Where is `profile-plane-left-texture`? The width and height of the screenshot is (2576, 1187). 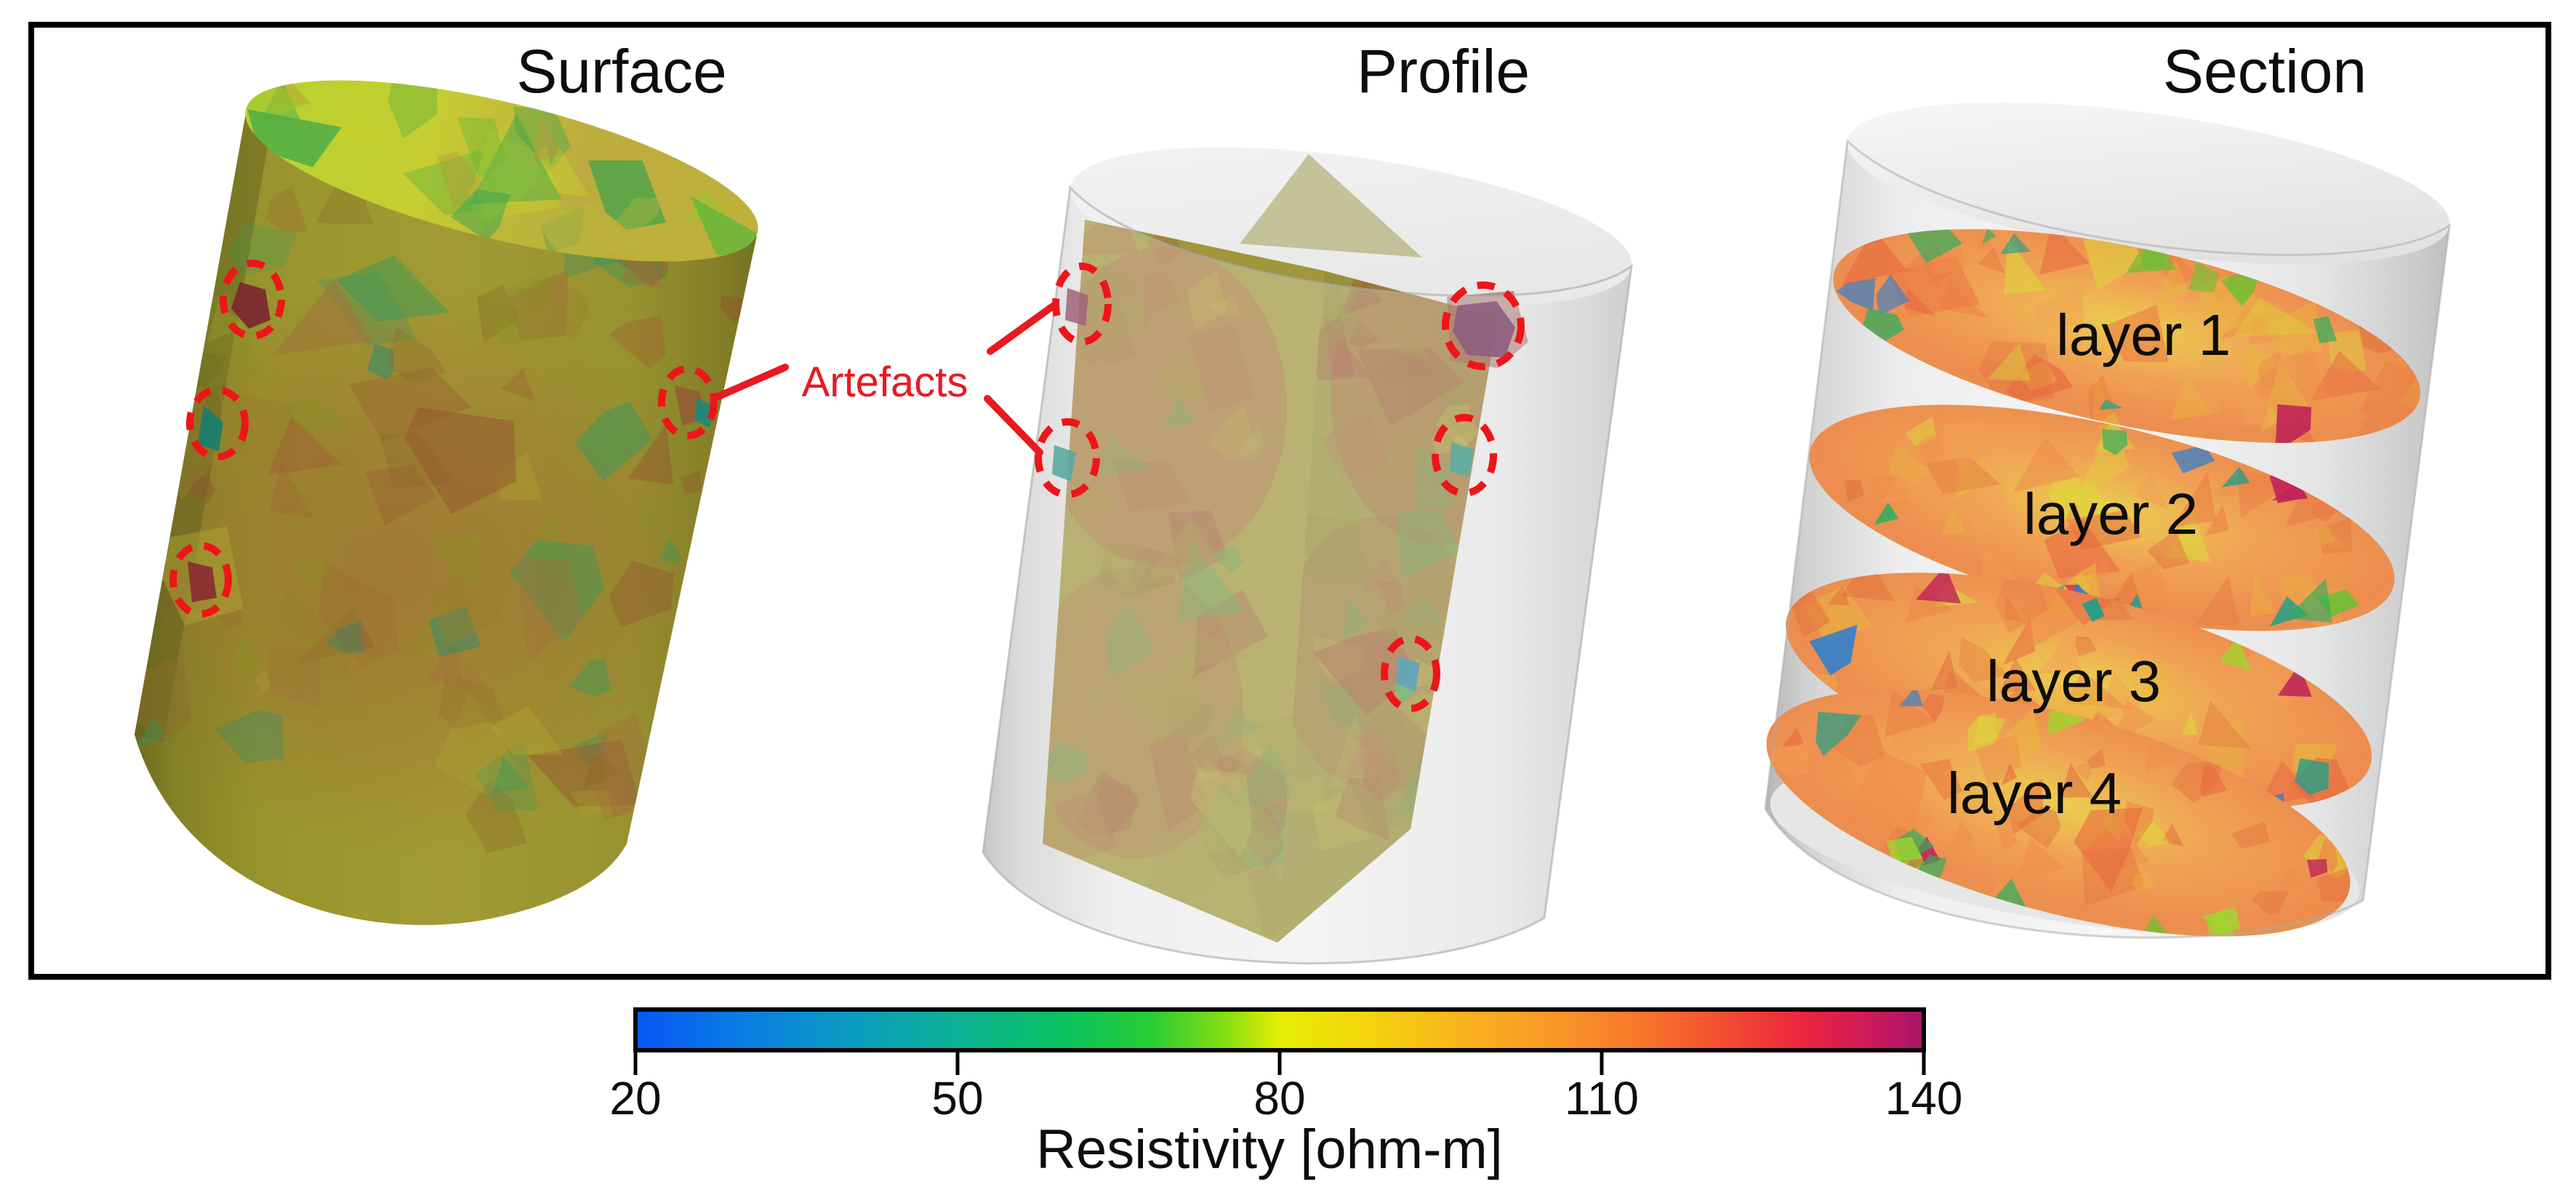 profile-plane-left-texture is located at coordinates (1178, 581).